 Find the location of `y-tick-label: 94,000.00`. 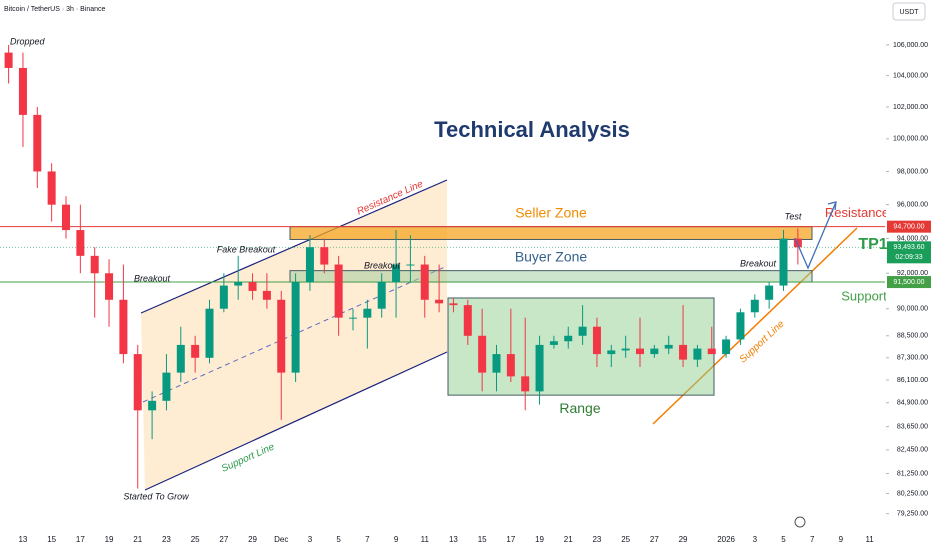

y-tick-label: 94,000.00 is located at coordinates (912, 238).